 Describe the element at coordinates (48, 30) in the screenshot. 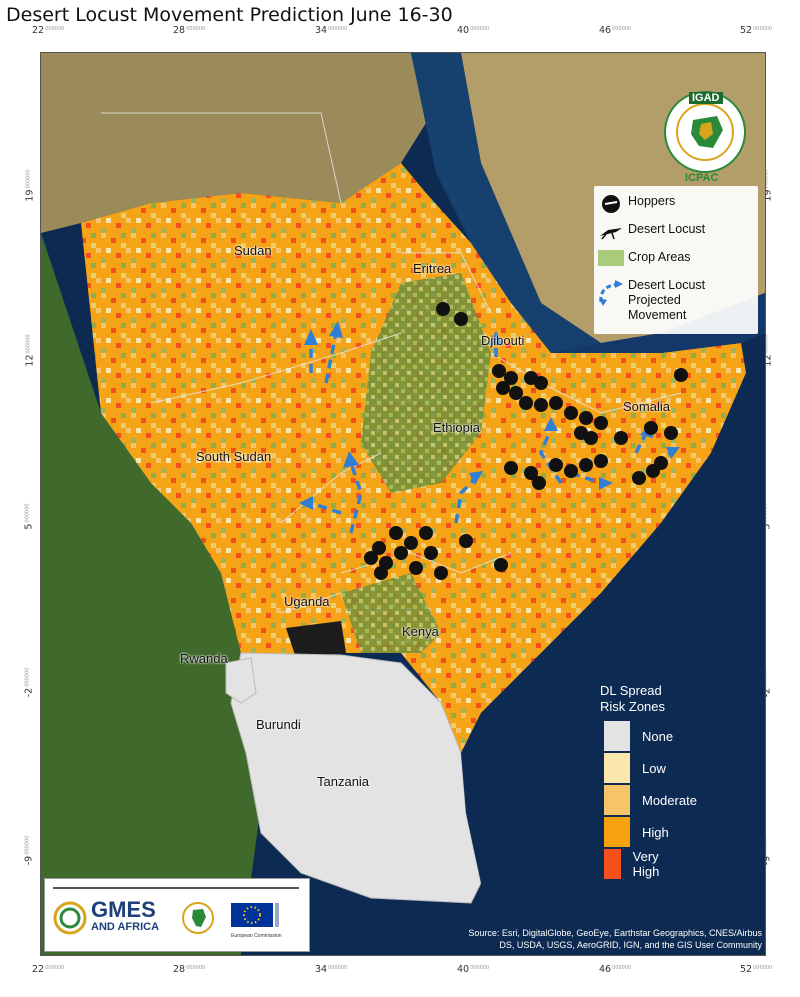

I see `x-tick-top: 22000000` at that location.